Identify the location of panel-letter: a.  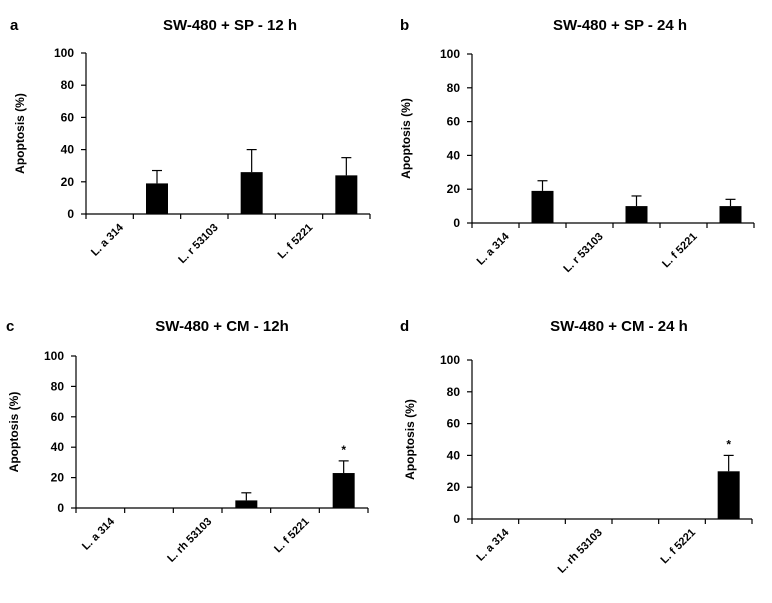
(14, 25).